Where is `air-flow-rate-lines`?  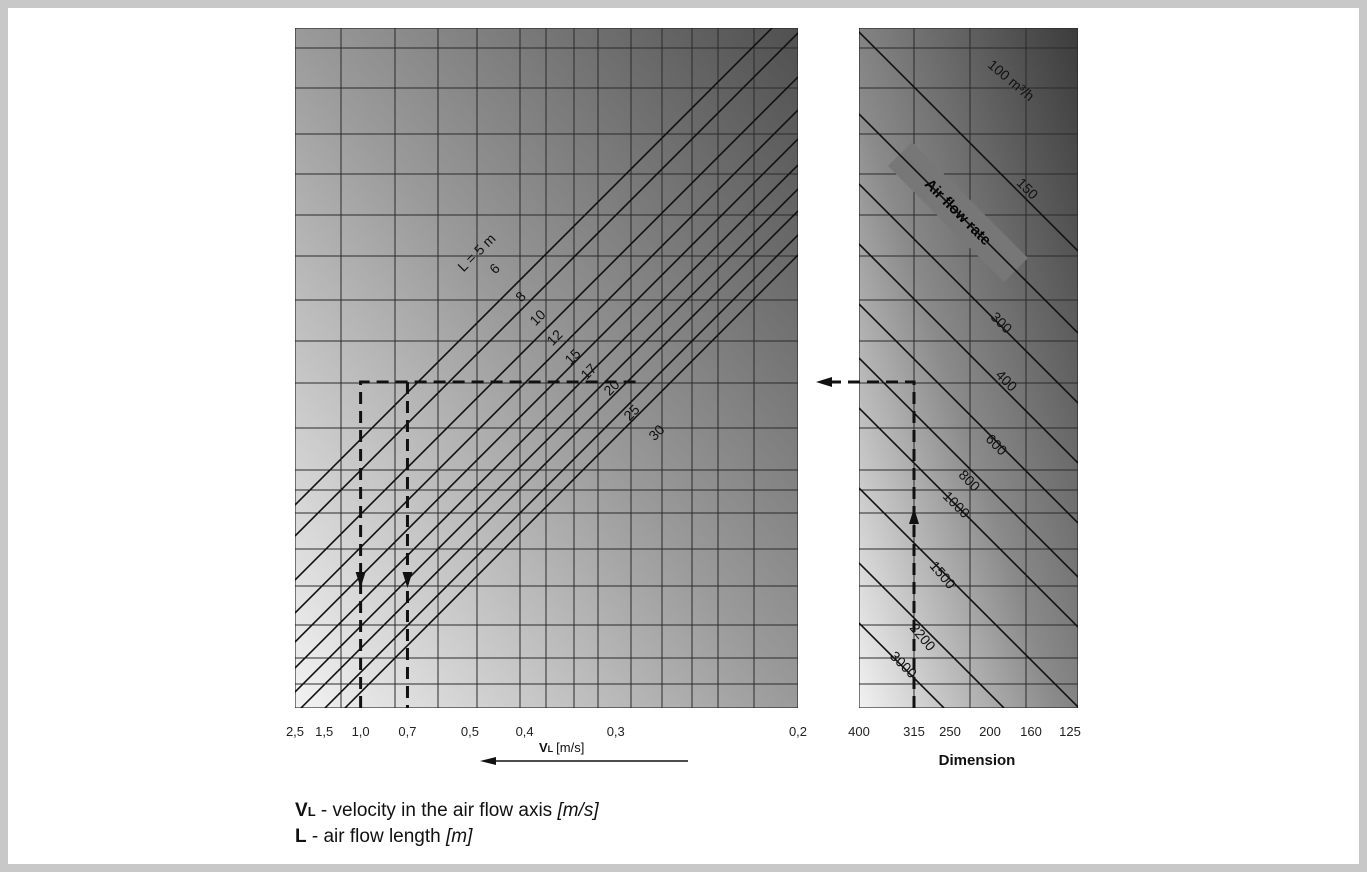 air-flow-rate-lines is located at coordinates (968, 369).